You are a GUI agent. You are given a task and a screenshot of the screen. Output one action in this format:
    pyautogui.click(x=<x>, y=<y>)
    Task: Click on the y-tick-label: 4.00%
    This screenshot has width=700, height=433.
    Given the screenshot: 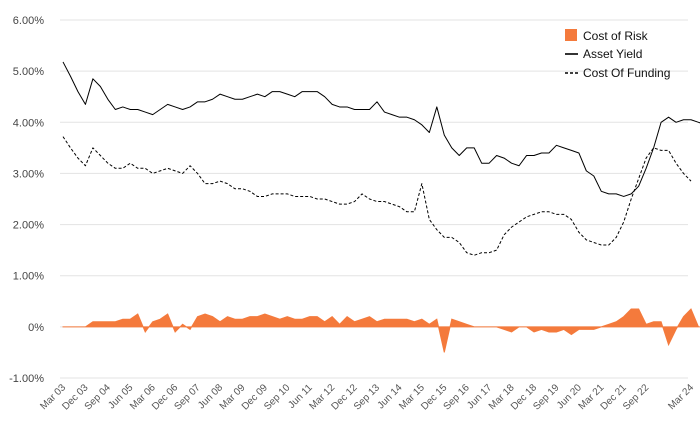 What is the action you would take?
    pyautogui.click(x=28, y=123)
    